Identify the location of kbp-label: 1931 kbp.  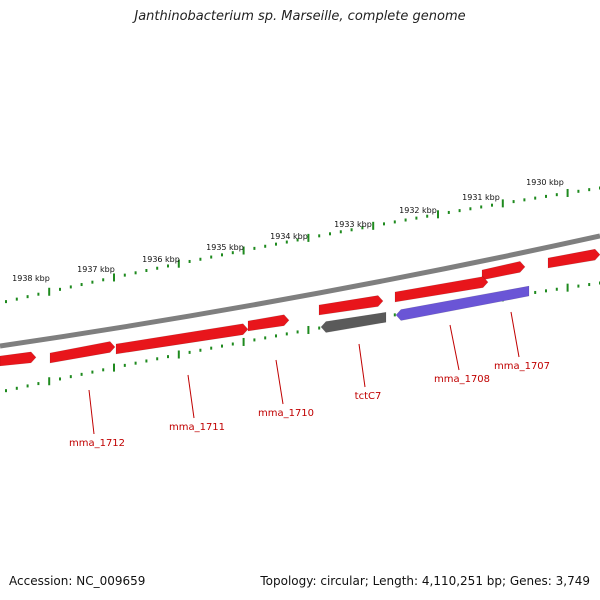
(481, 197).